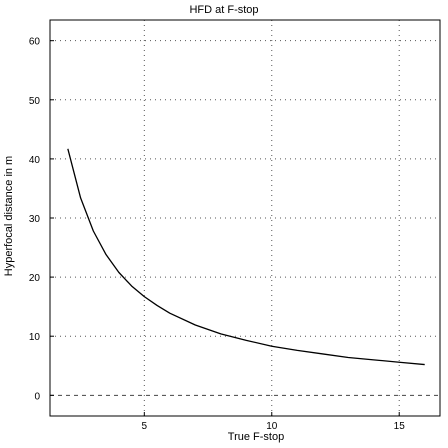  I want to click on chart-title: HFD at F-stop, so click(223, 10).